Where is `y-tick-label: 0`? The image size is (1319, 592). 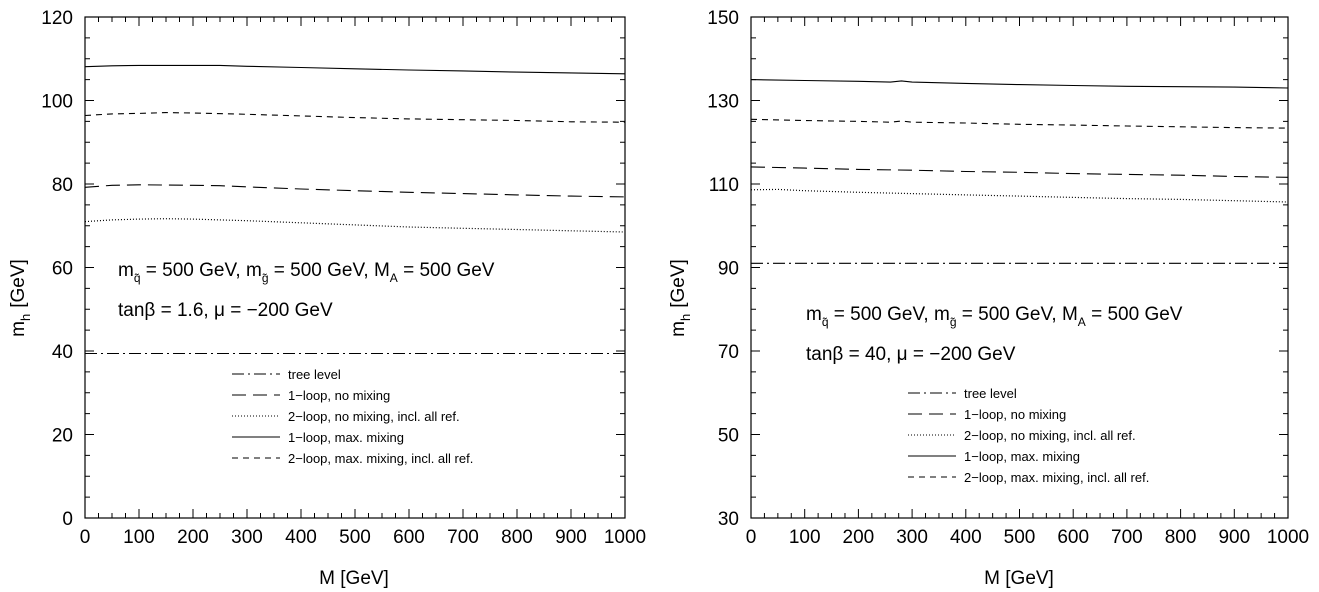 y-tick-label: 0 is located at coordinates (67, 519).